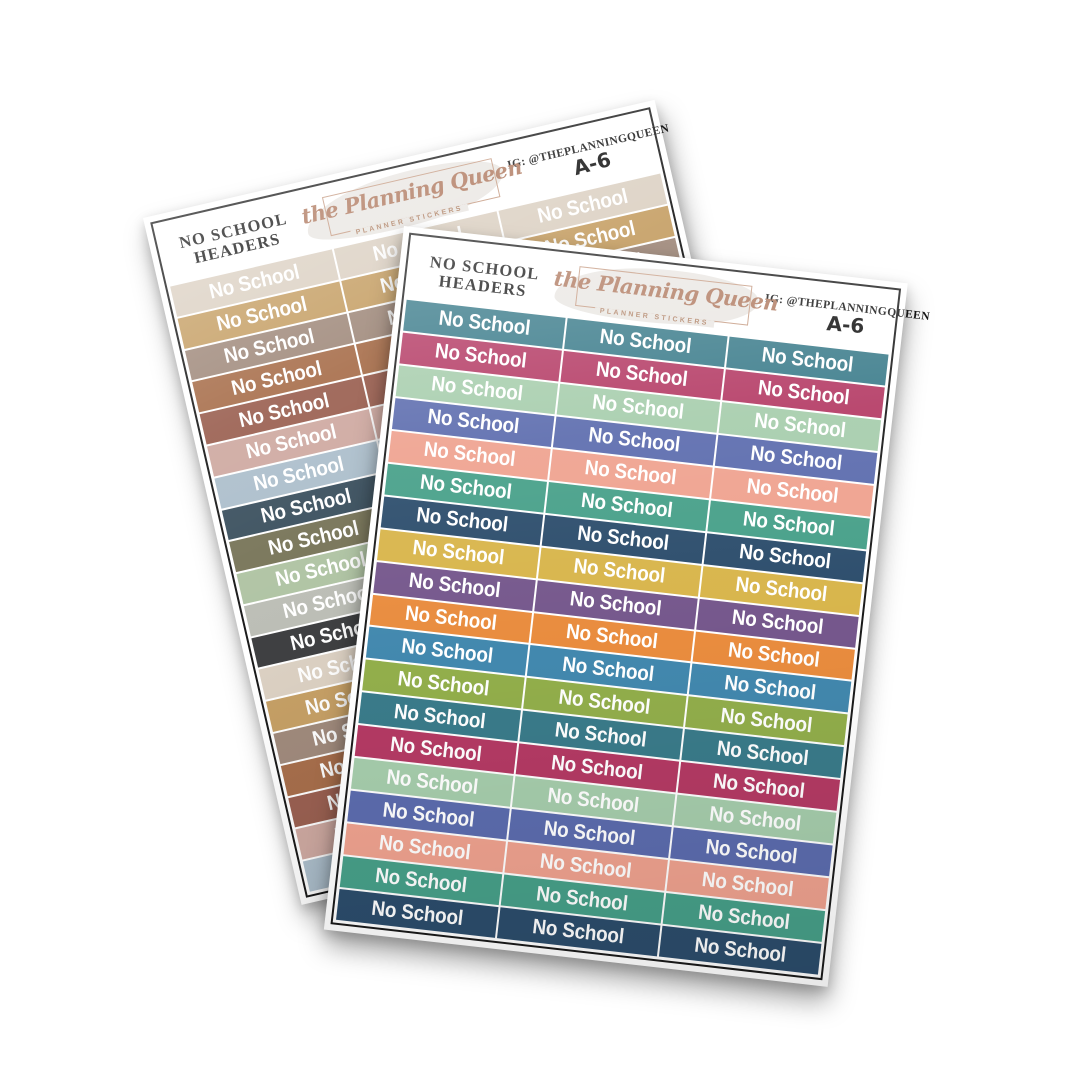  What do you see at coordinates (483, 278) in the screenshot?
I see `product-title: NO SCHOOL HEADERS` at bounding box center [483, 278].